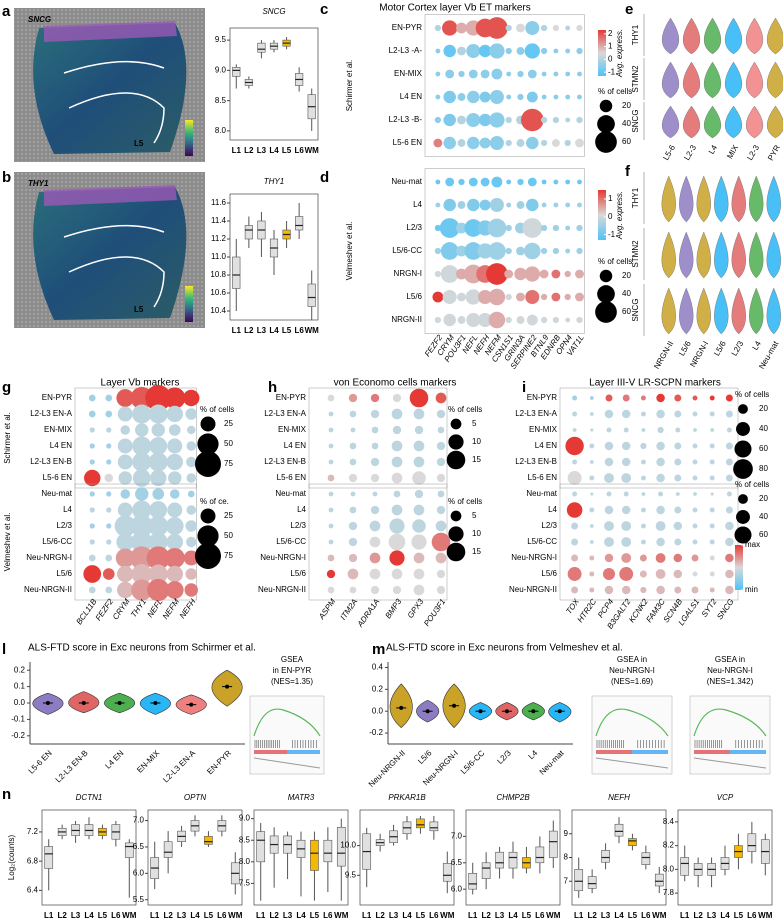 This screenshot has width=783, height=924. Describe the element at coordinates (116, 118) in the screenshot. I see `layer-boundary` at that location.